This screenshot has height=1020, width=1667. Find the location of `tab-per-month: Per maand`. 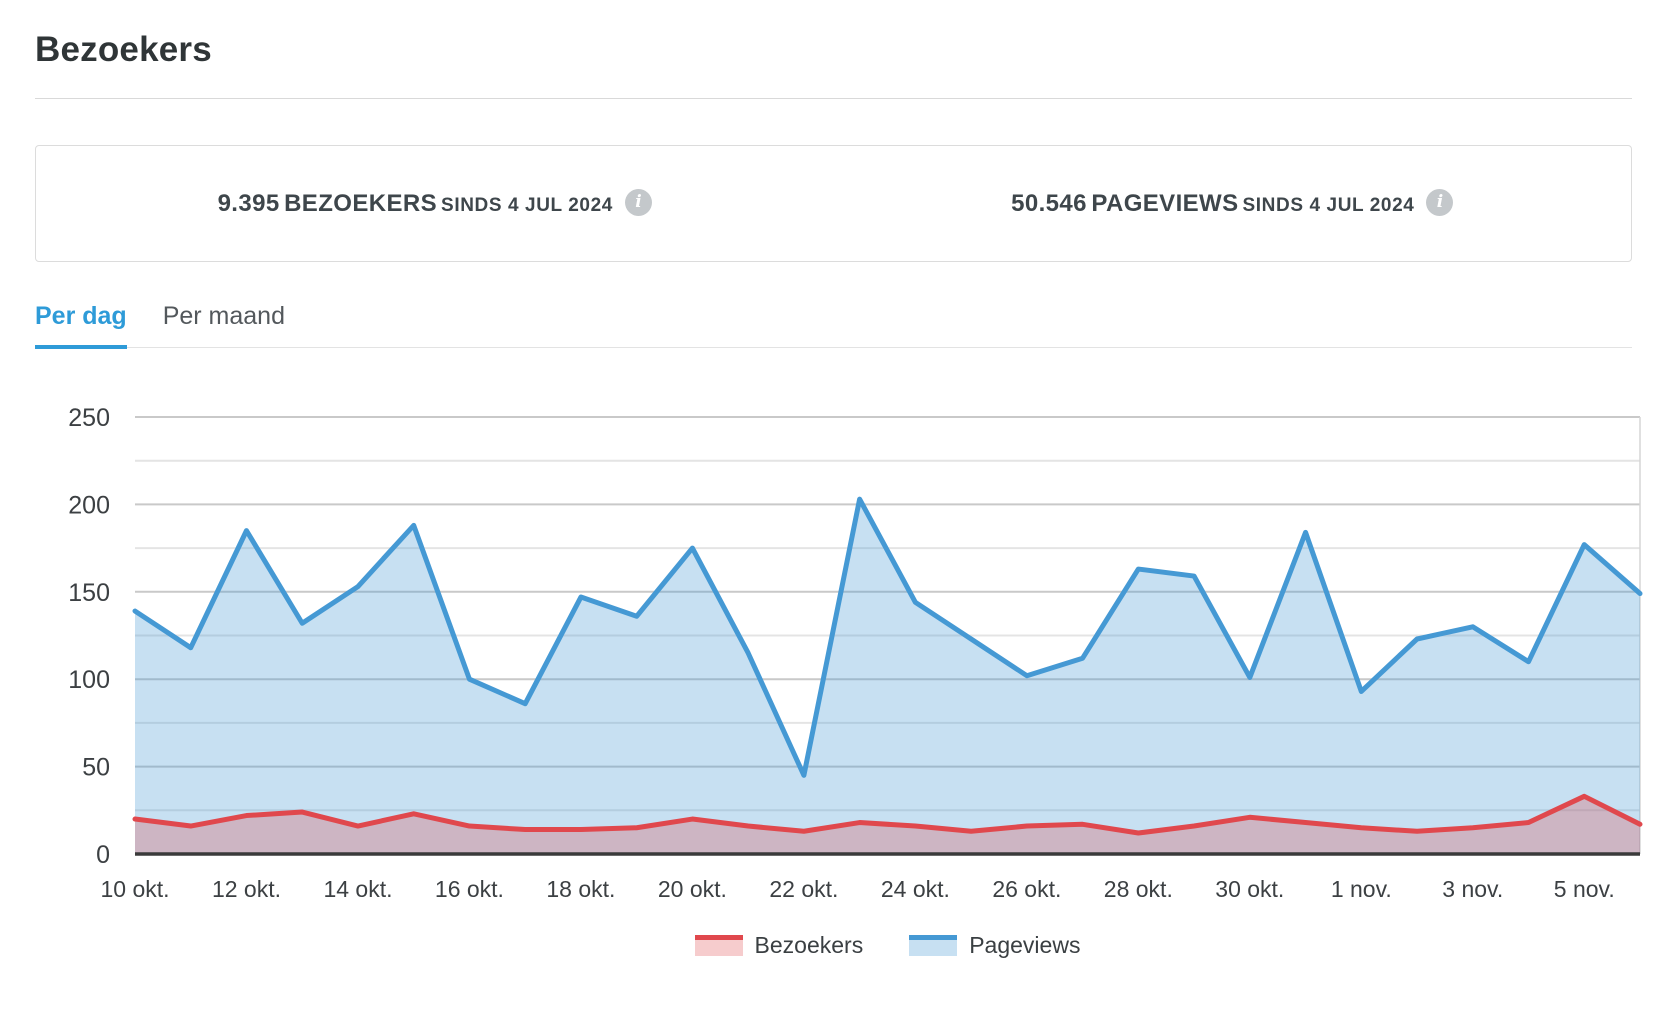

tab-per-month: Per maand is located at coordinates (223, 316).